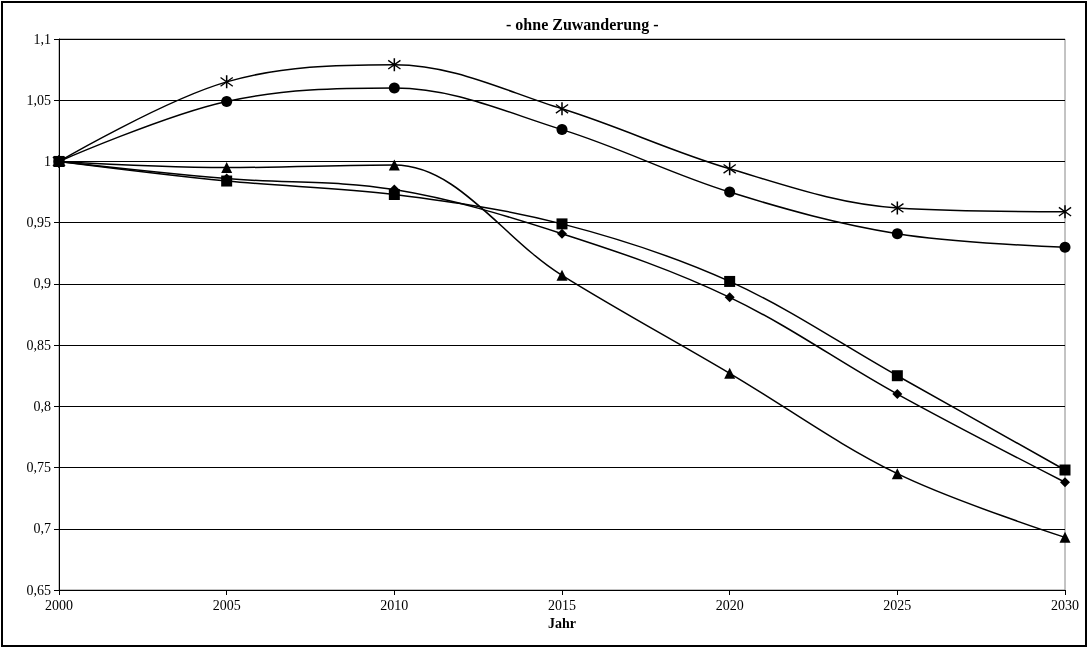  I want to click on y-tick-label: 0,75, so click(38, 468).